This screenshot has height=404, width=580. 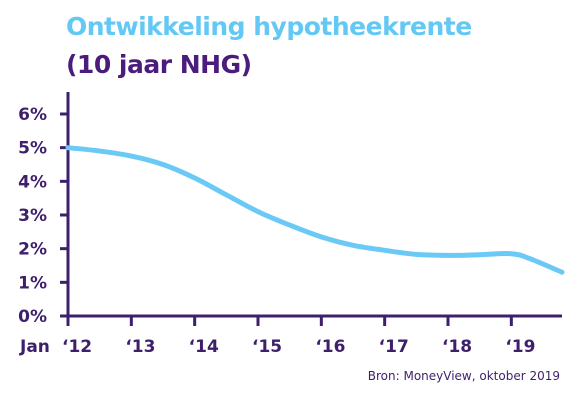 I want to click on source-note: Bron: MoneyView, oktober 2019, so click(x=463, y=376).